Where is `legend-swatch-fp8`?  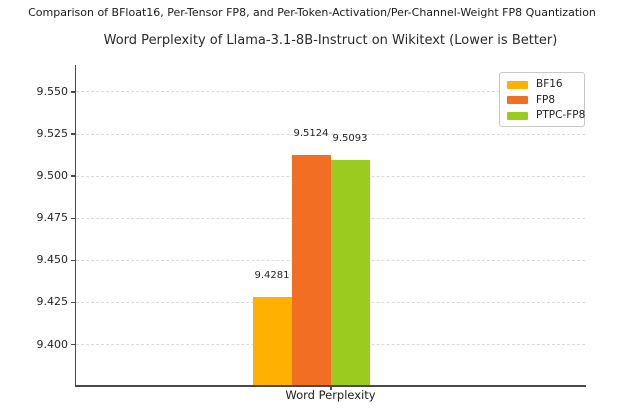
legend-swatch-fp8 is located at coordinates (517, 100).